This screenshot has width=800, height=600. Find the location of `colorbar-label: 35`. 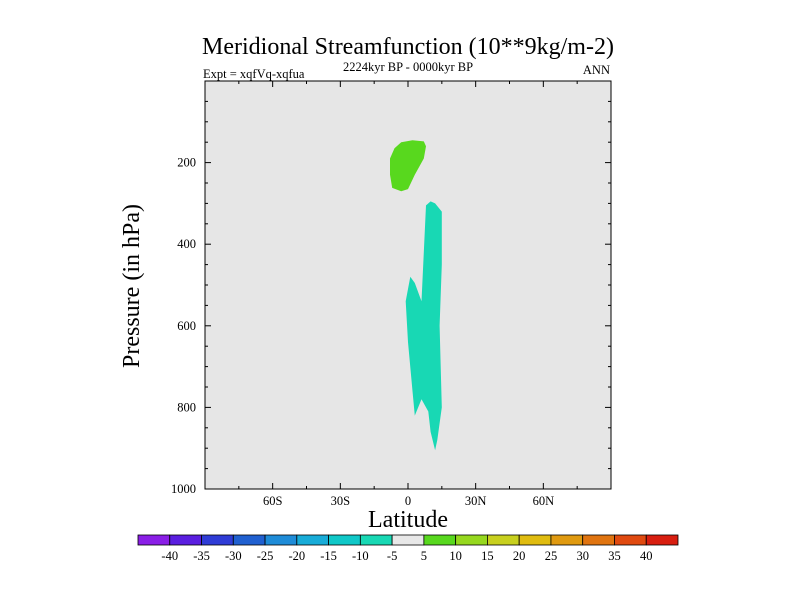

colorbar-label: 35 is located at coordinates (614, 556).